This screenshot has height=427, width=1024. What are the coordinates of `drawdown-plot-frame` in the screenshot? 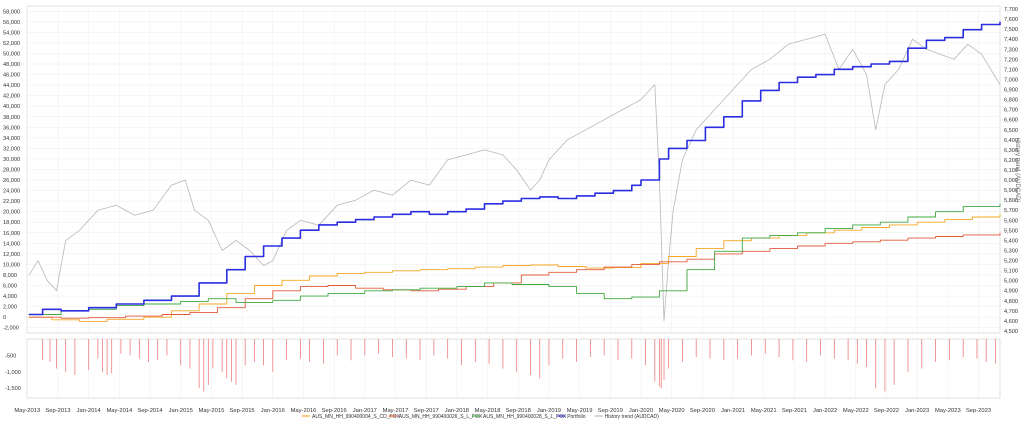 It's located at (513, 368).